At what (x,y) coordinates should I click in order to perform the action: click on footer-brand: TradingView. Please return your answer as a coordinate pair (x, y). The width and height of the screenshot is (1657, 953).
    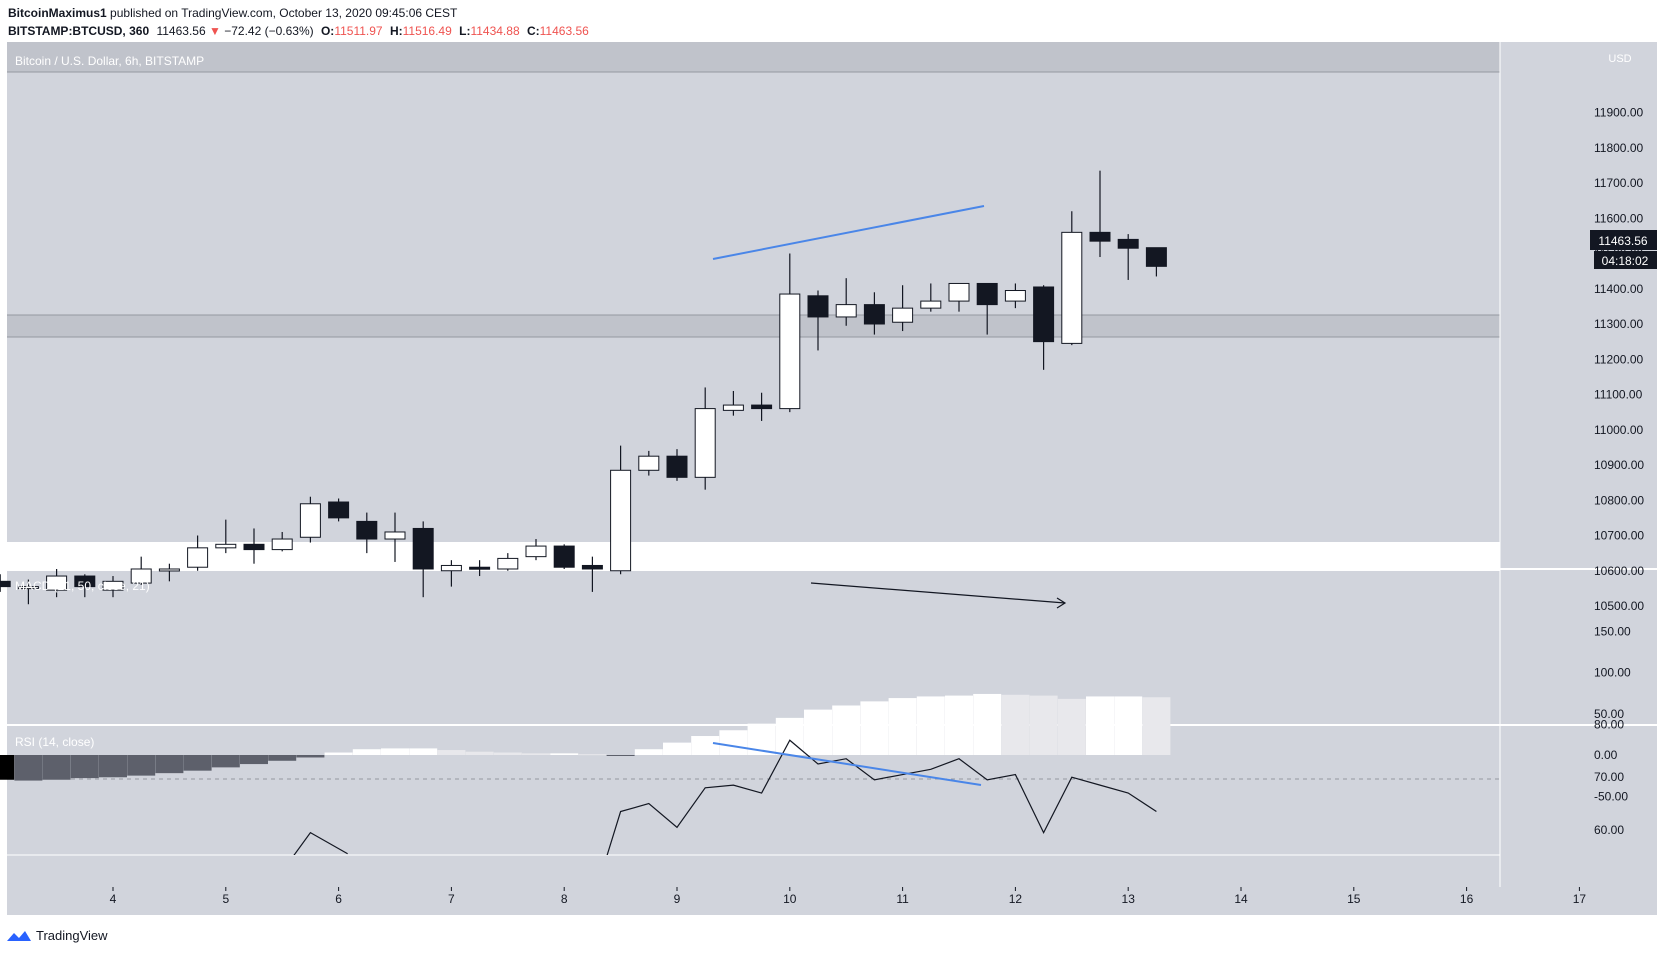
    Looking at the image, I should click on (72, 935).